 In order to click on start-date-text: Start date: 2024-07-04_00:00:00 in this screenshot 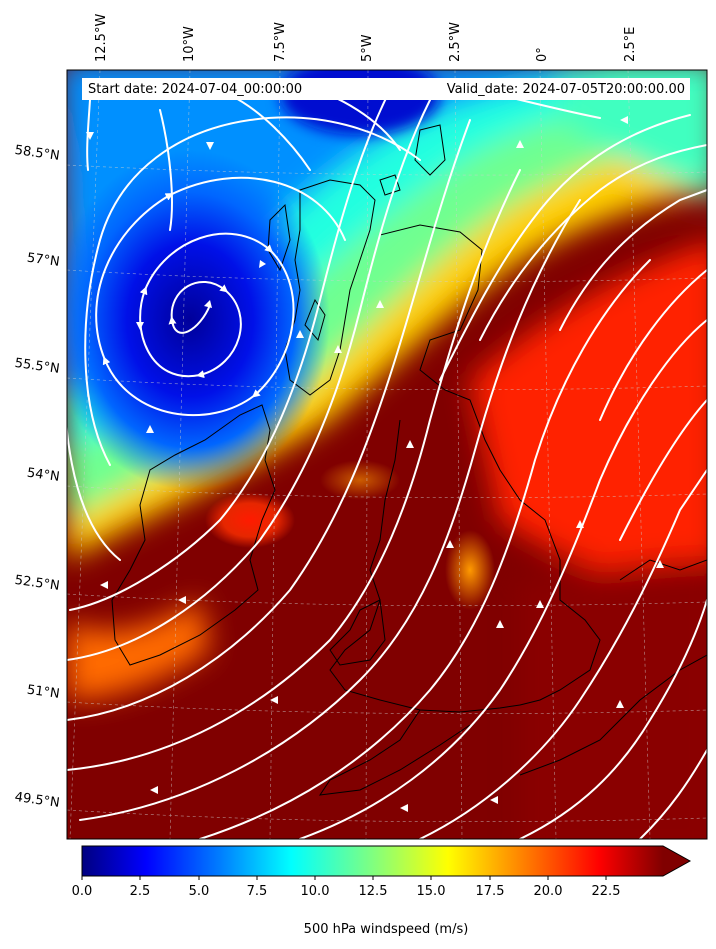, I will do `click(195, 89)`.